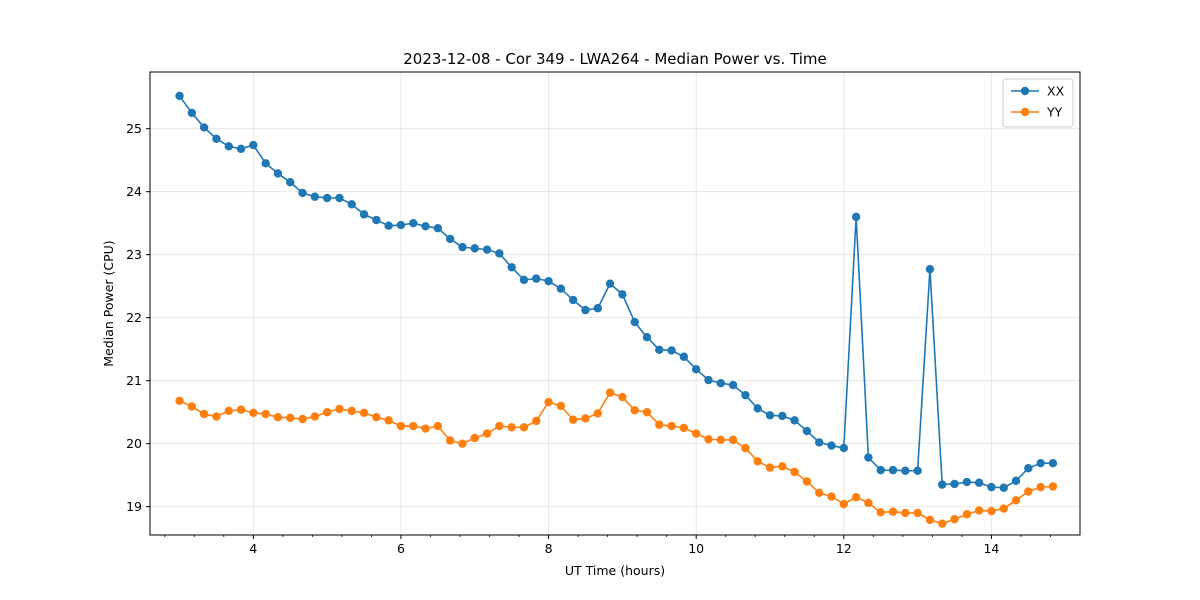 The image size is (1200, 600). What do you see at coordinates (134, 506) in the screenshot?
I see `y-tick-label: 19` at bounding box center [134, 506].